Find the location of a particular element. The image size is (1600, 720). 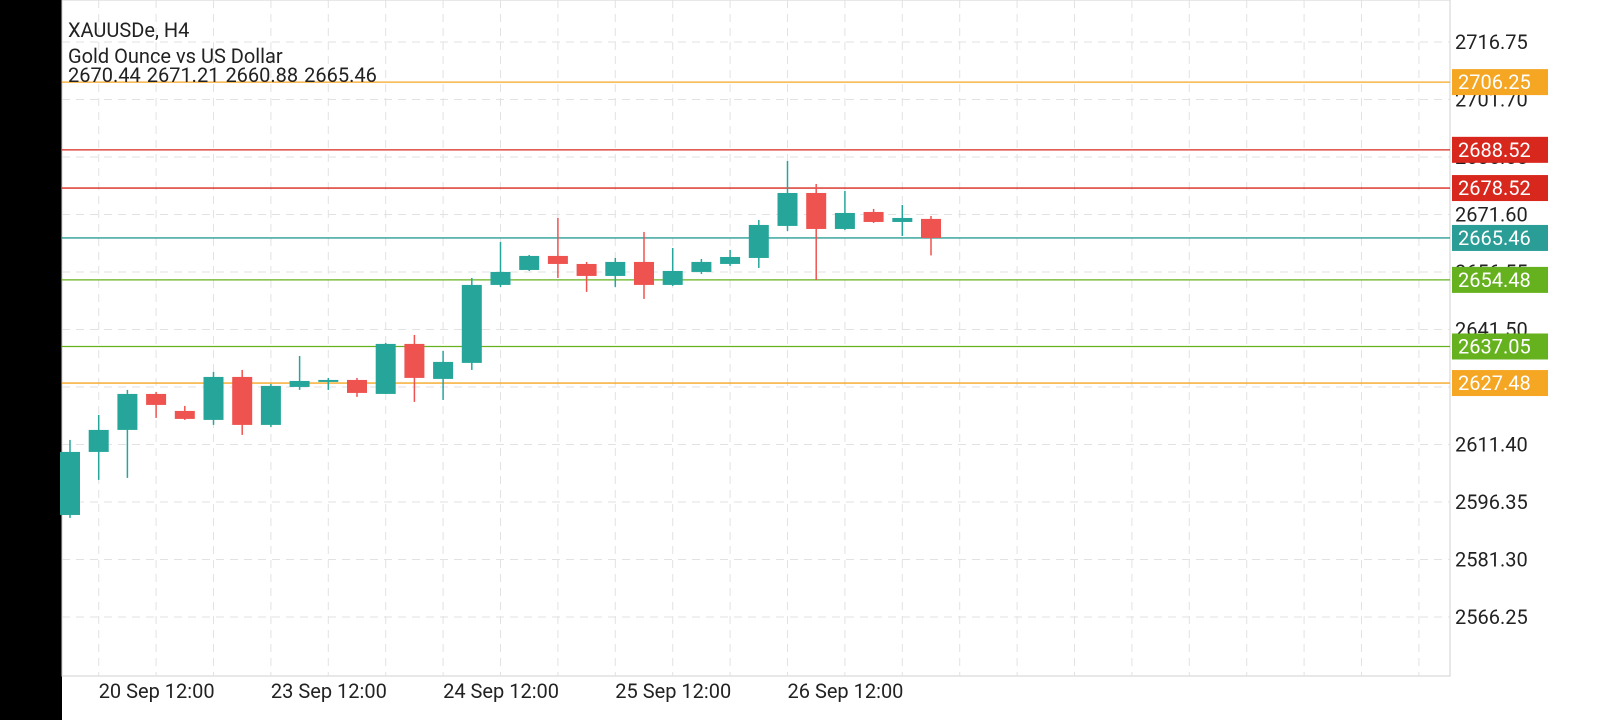

y-tick-label: 2566.25 is located at coordinates (1491, 617).